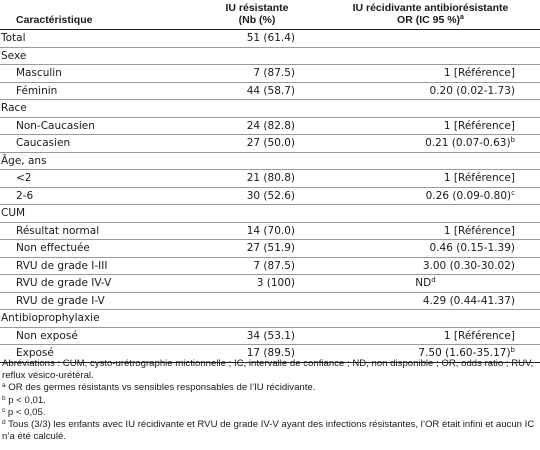 The height and width of the screenshot is (450, 540). What do you see at coordinates (513, 192) in the screenshot?
I see `row-footnote-mark: c` at bounding box center [513, 192].